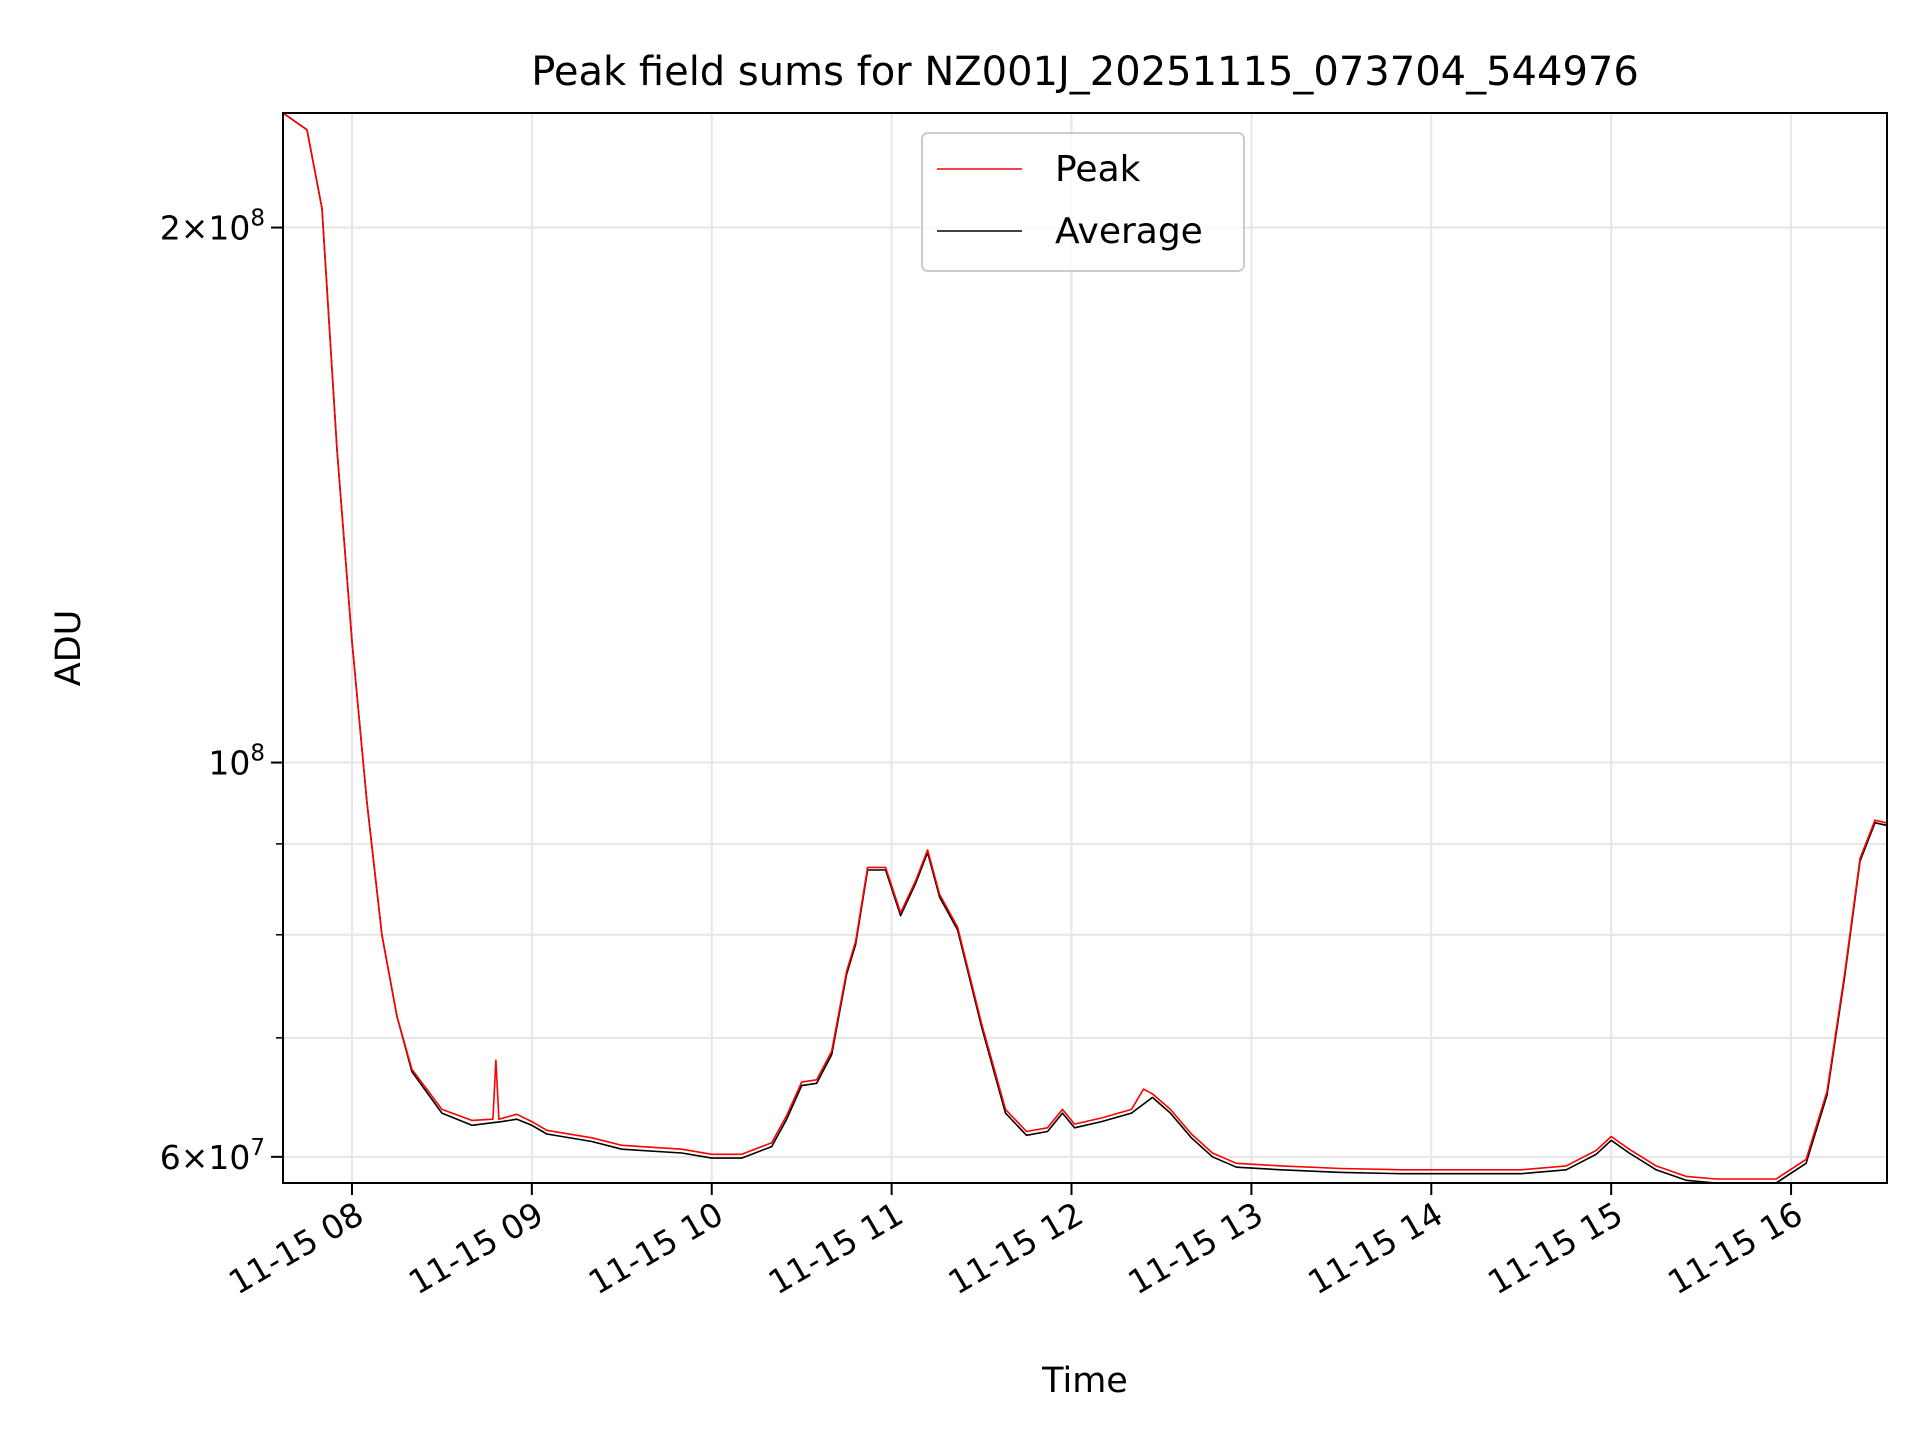 Image resolution: width=1920 pixels, height=1440 pixels. Describe the element at coordinates (69, 648) in the screenshot. I see `y-axis-label: ADU` at that location.